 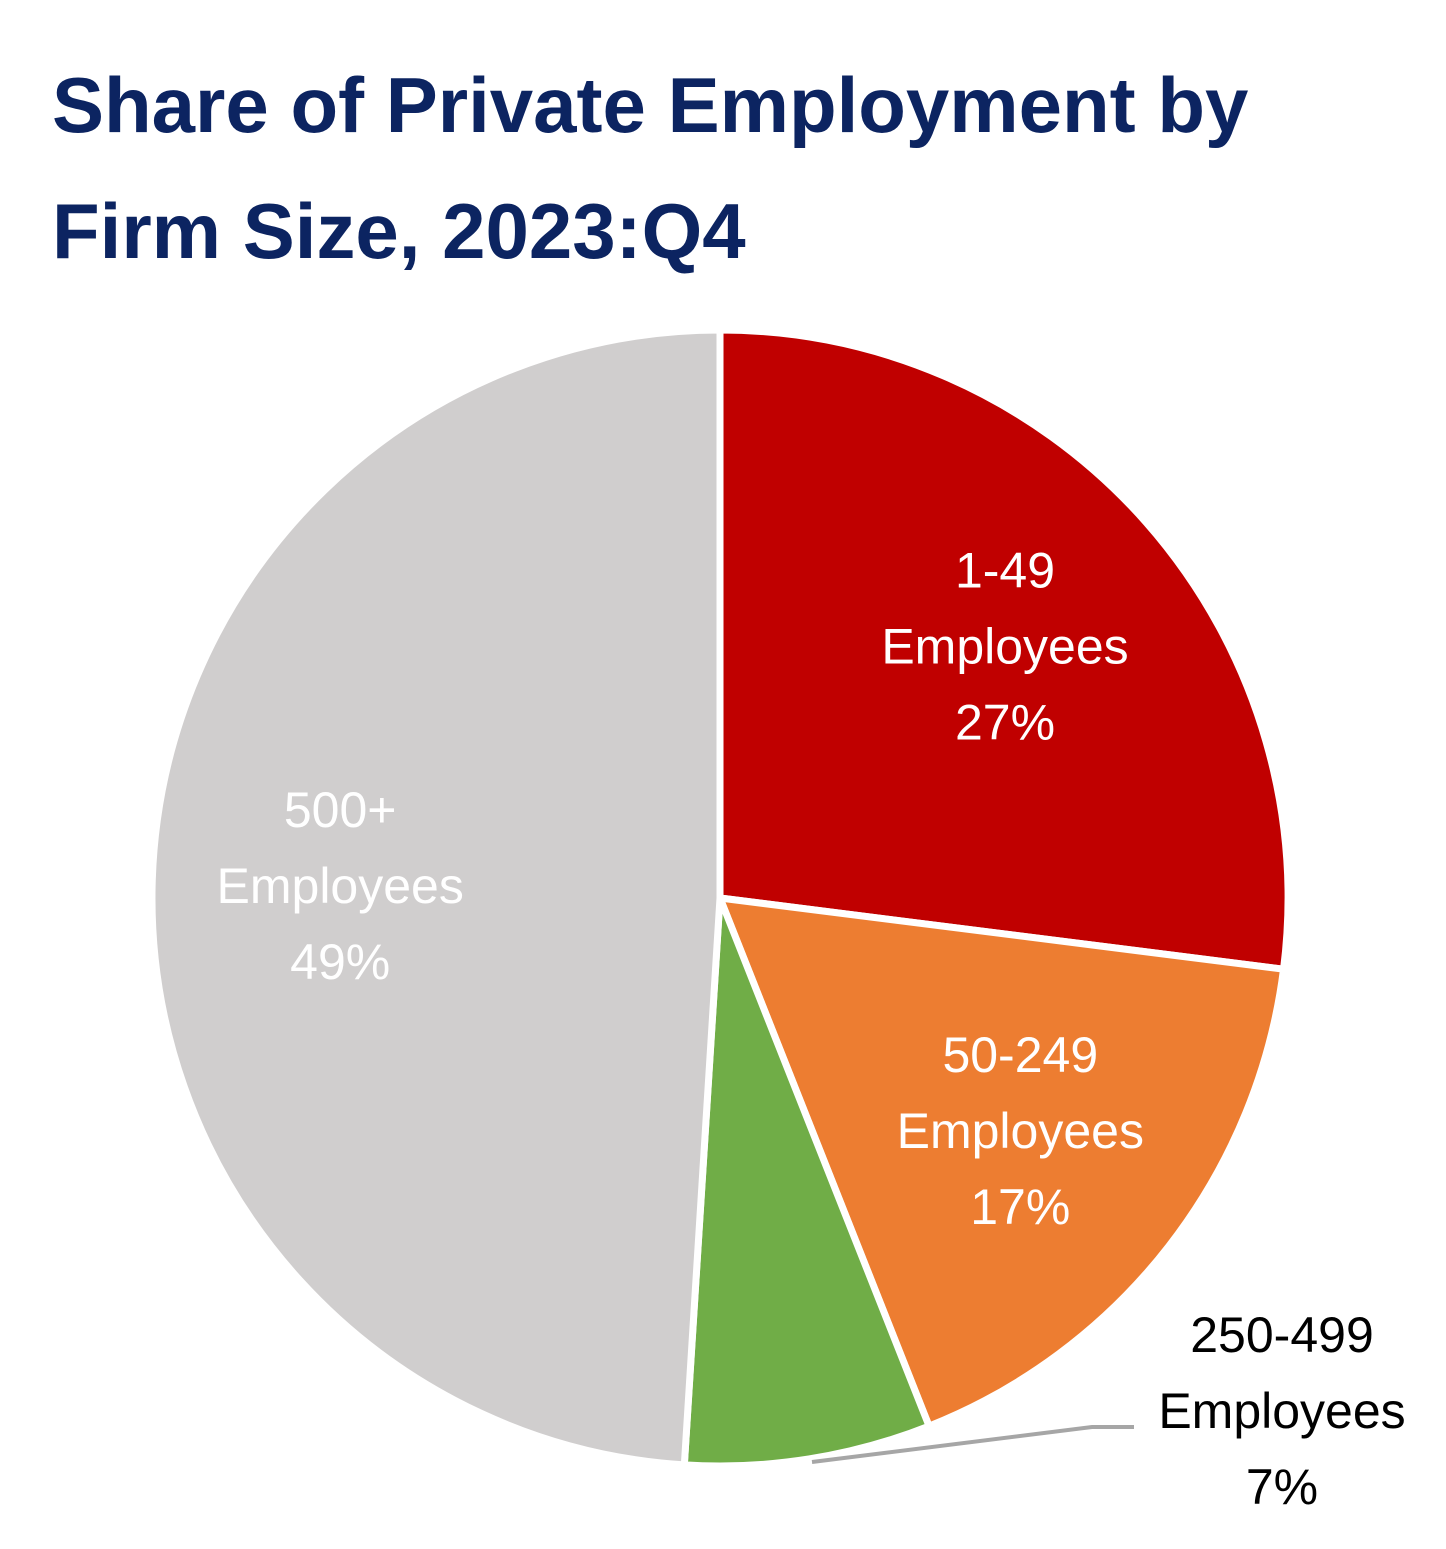 I want to click on leader-lines, so click(x=972, y=1444).